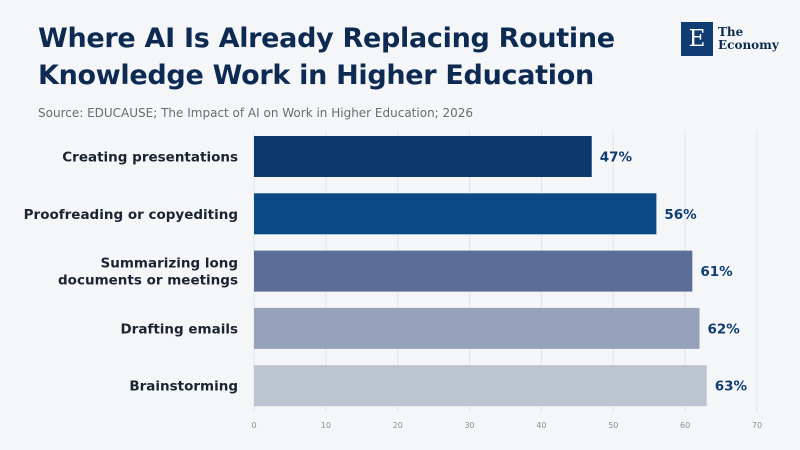 The width and height of the screenshot is (800, 450). What do you see at coordinates (150, 158) in the screenshot?
I see `category-label: Creating presentations` at bounding box center [150, 158].